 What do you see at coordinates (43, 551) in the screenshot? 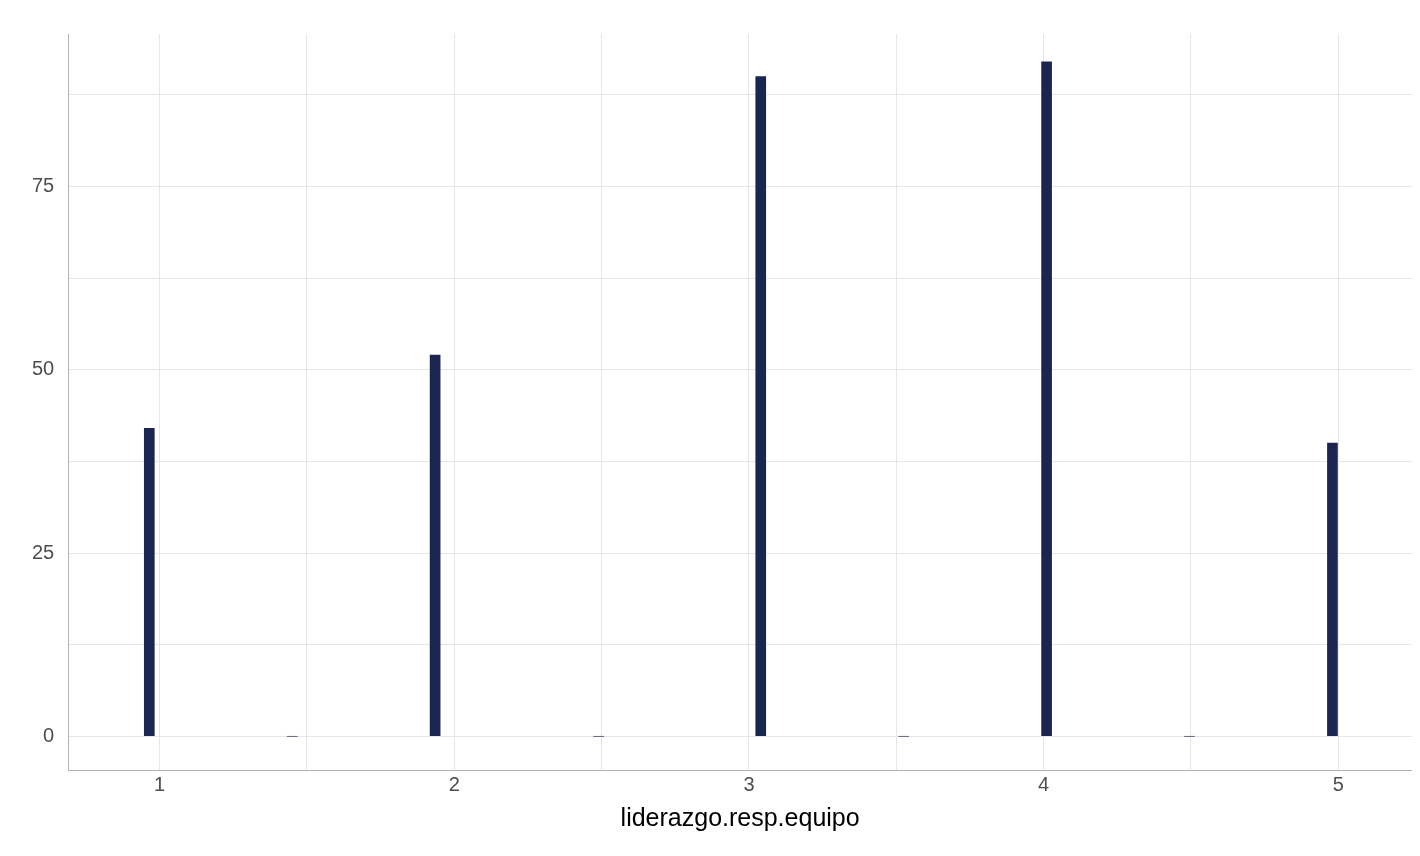
I see `y-tick-label: 25` at bounding box center [43, 551].